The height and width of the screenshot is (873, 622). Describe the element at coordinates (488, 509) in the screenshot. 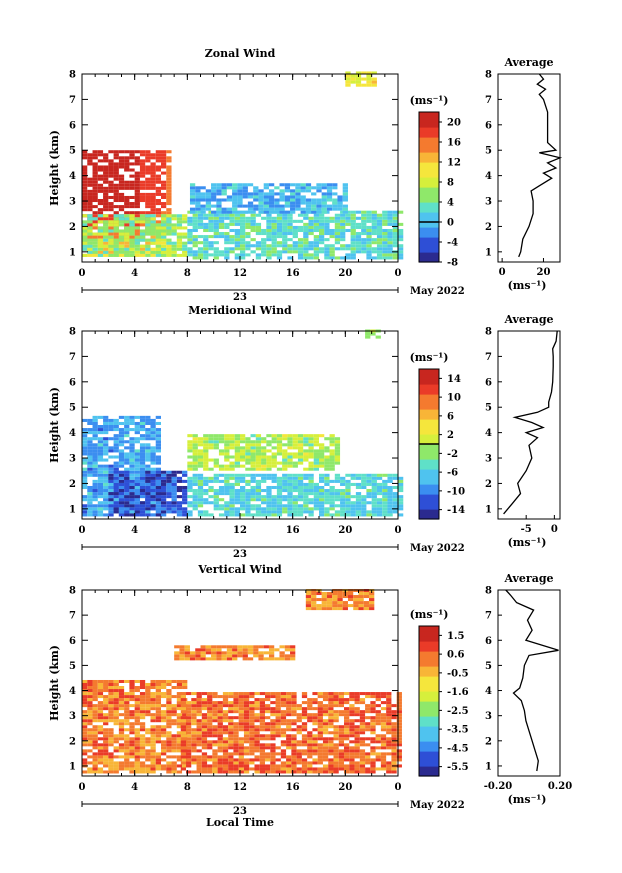

I see `average-y-tick-label: 1` at that location.